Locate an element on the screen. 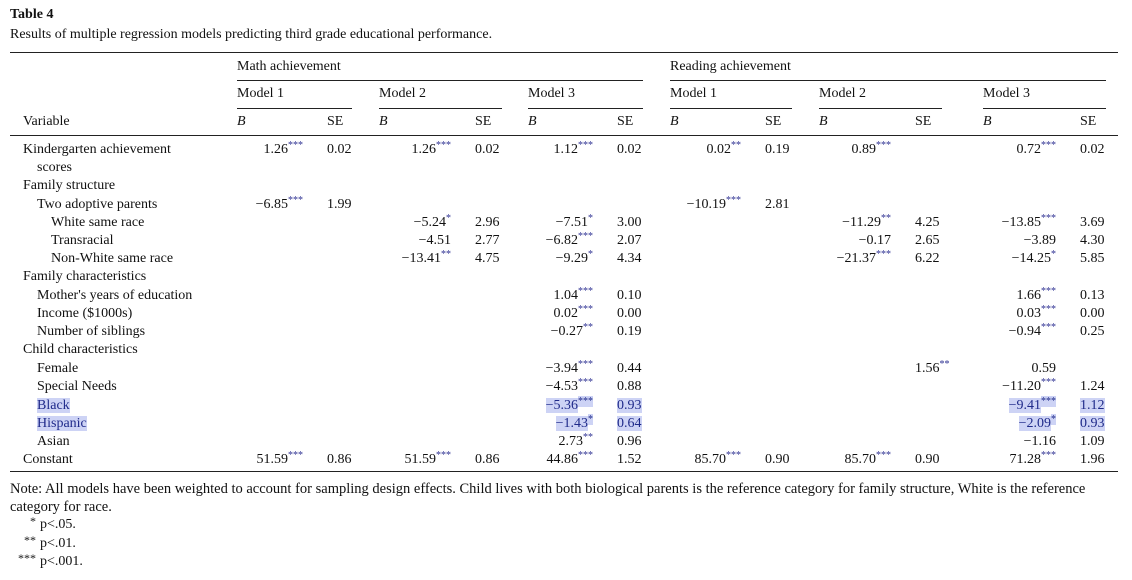 Image resolution: width=1132 pixels, height=580 pixels. row-label-text: Hispanic is located at coordinates (62, 423).